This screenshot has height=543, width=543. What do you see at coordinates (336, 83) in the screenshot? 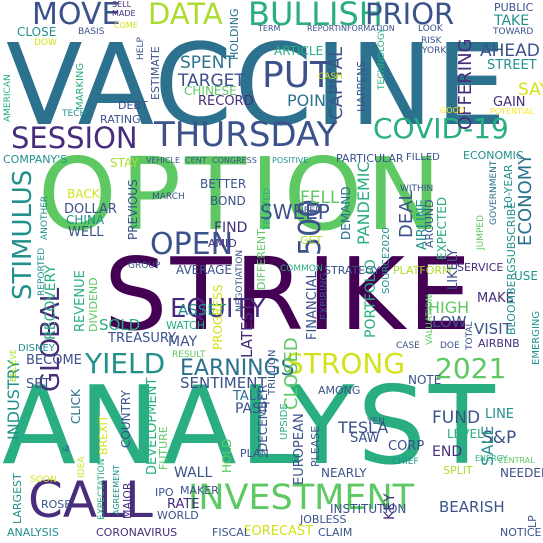
I see `word-capital: CAPITAL` at bounding box center [336, 83].